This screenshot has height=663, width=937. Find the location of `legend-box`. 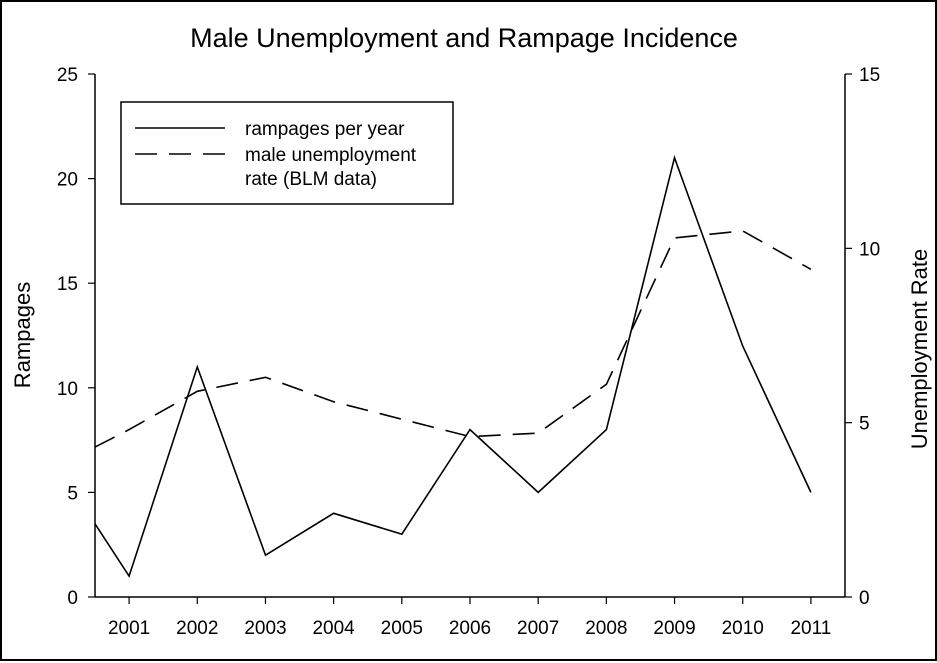

legend-box is located at coordinates (287, 153).